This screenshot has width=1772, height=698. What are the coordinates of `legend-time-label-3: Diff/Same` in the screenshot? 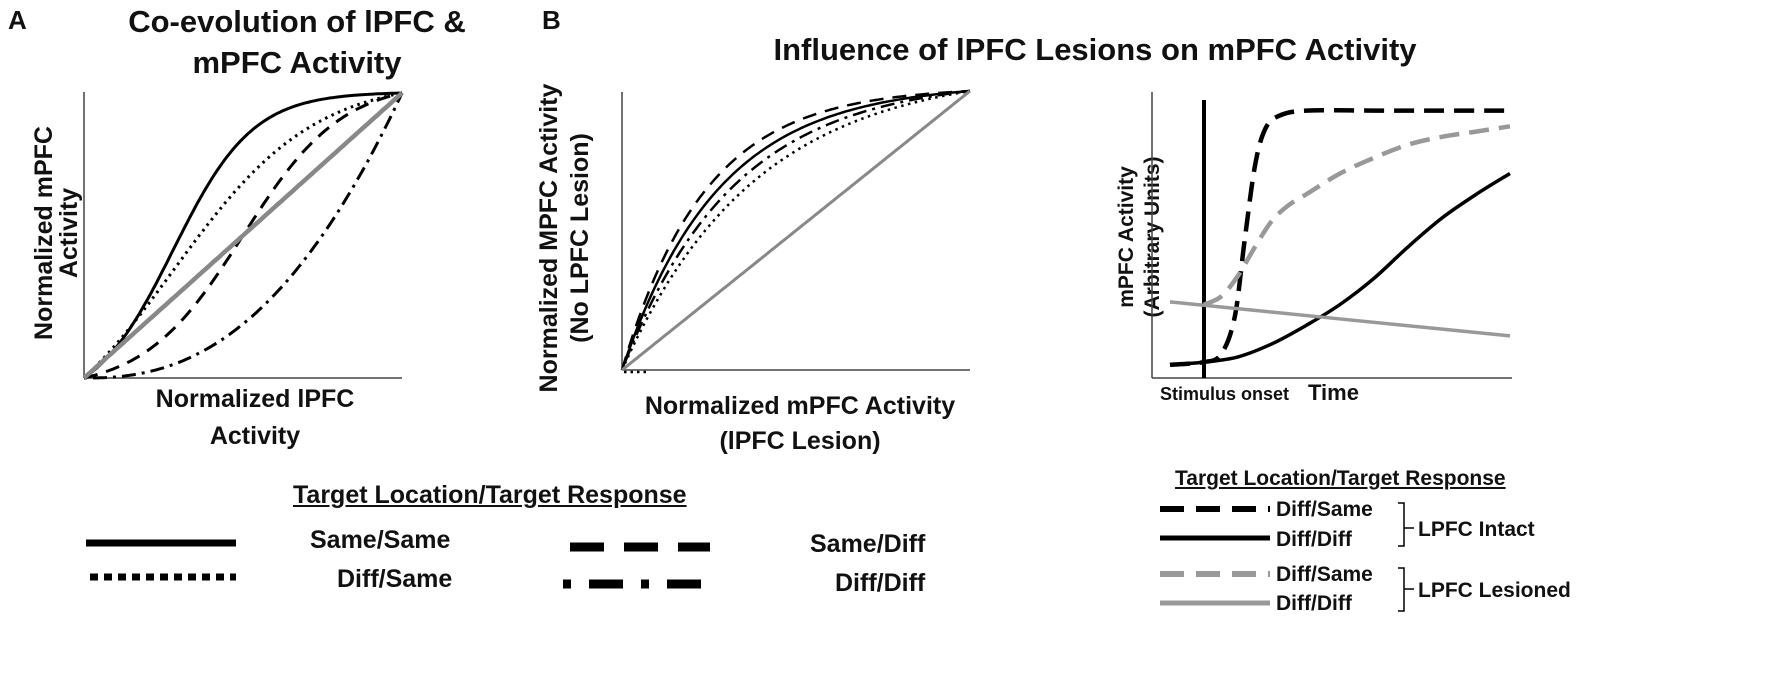 It's located at (1324, 574).